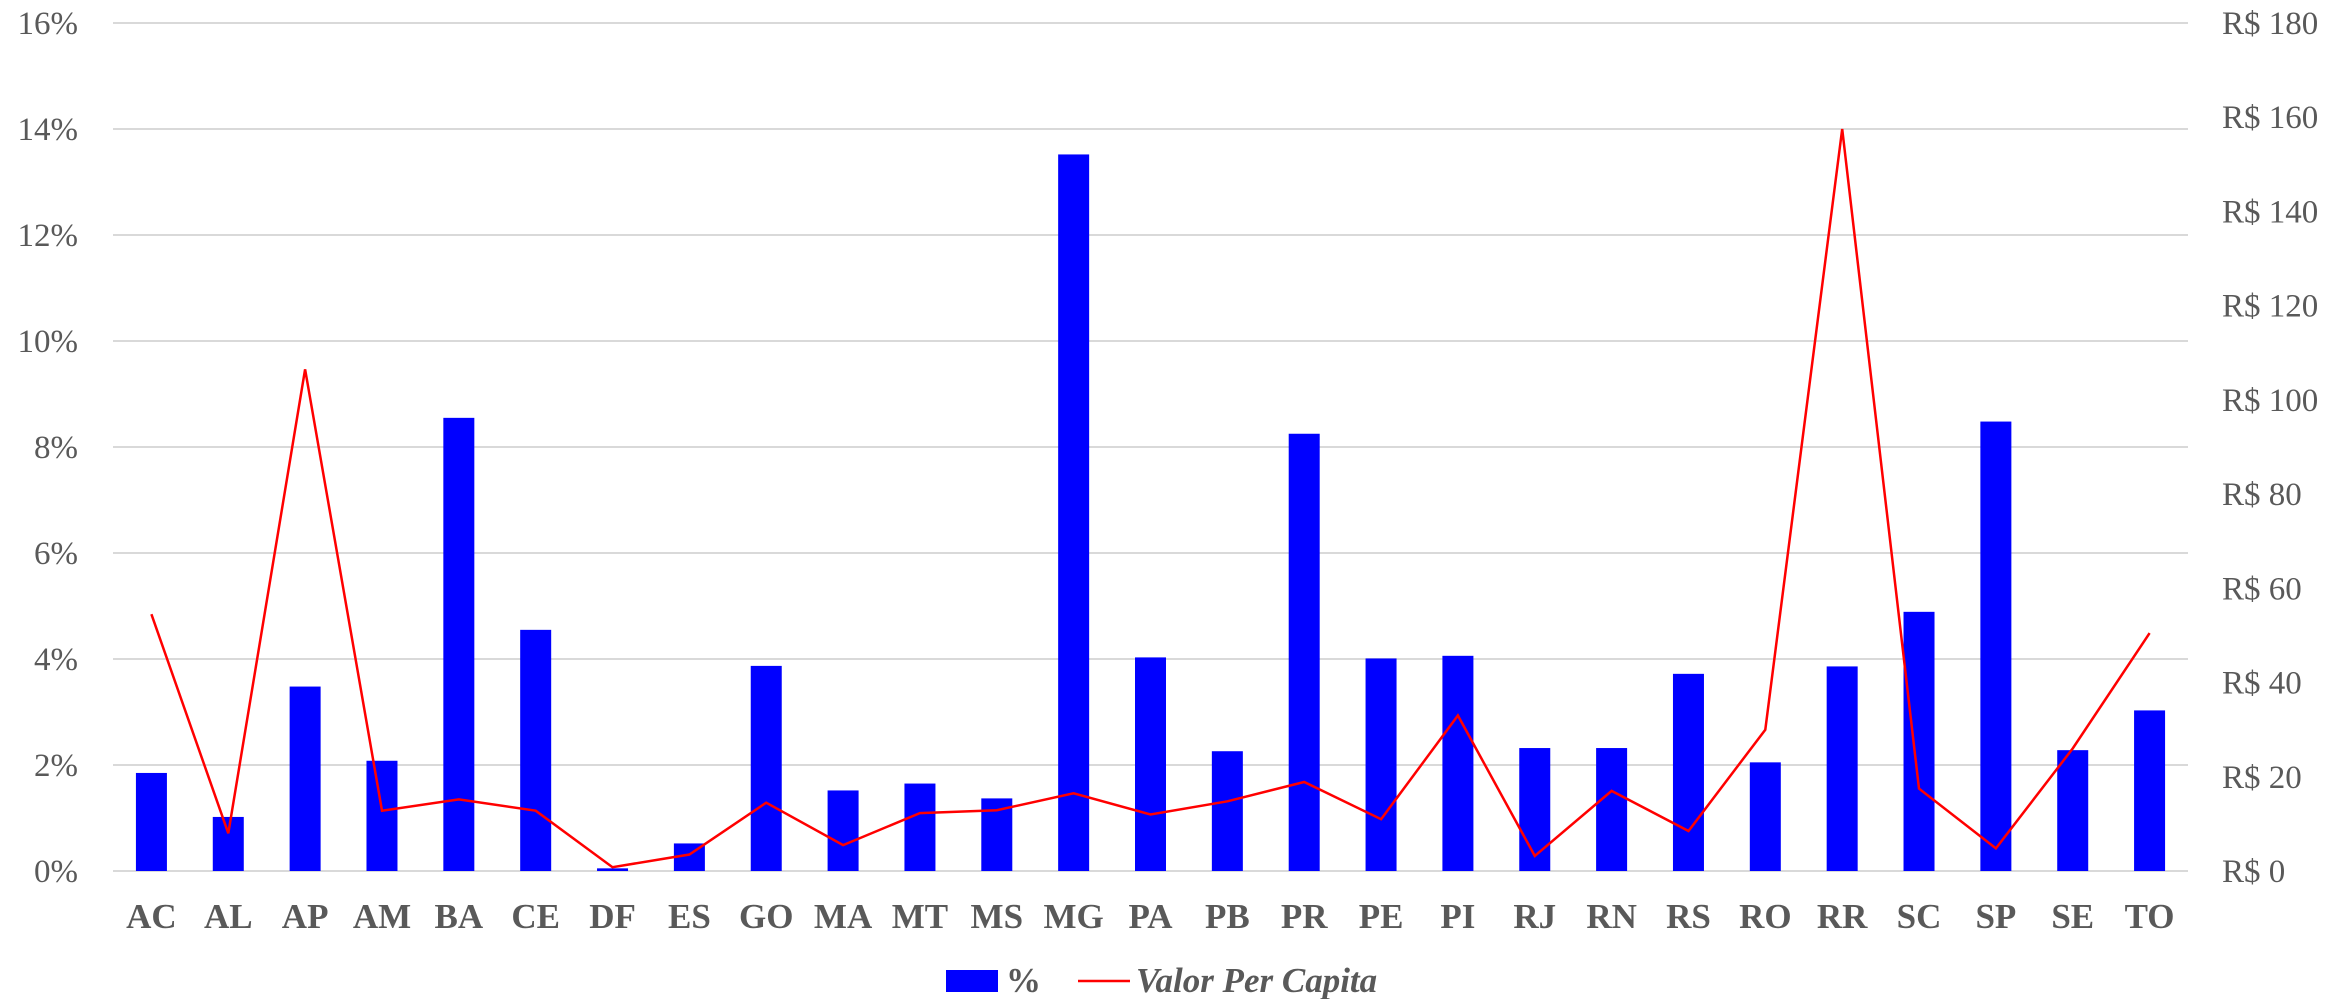 This screenshot has width=2351, height=999. Describe the element at coordinates (2270, 212) in the screenshot. I see `y-right-tick-label: R$ 140` at that location.